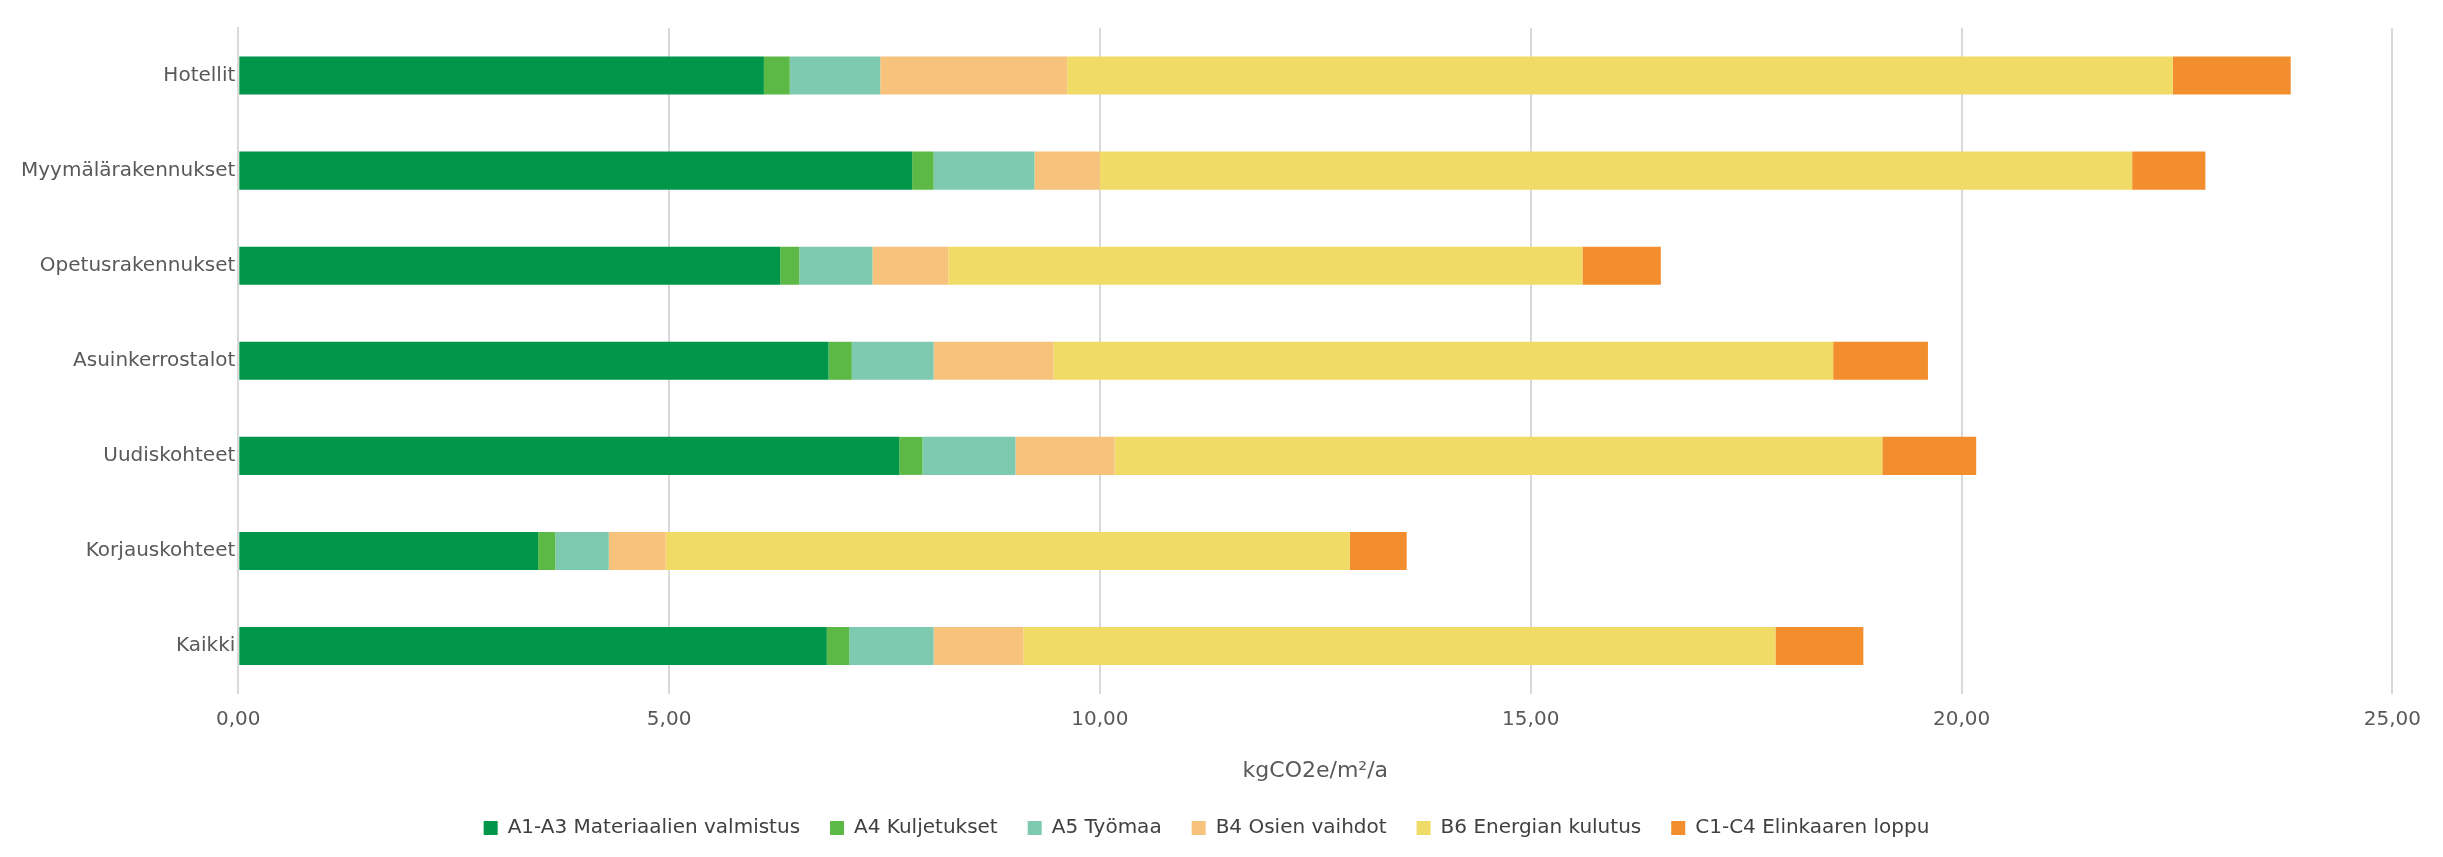 The image size is (2443, 857). I want to click on legend-label: B6 Energian kulutus, so click(1541, 826).